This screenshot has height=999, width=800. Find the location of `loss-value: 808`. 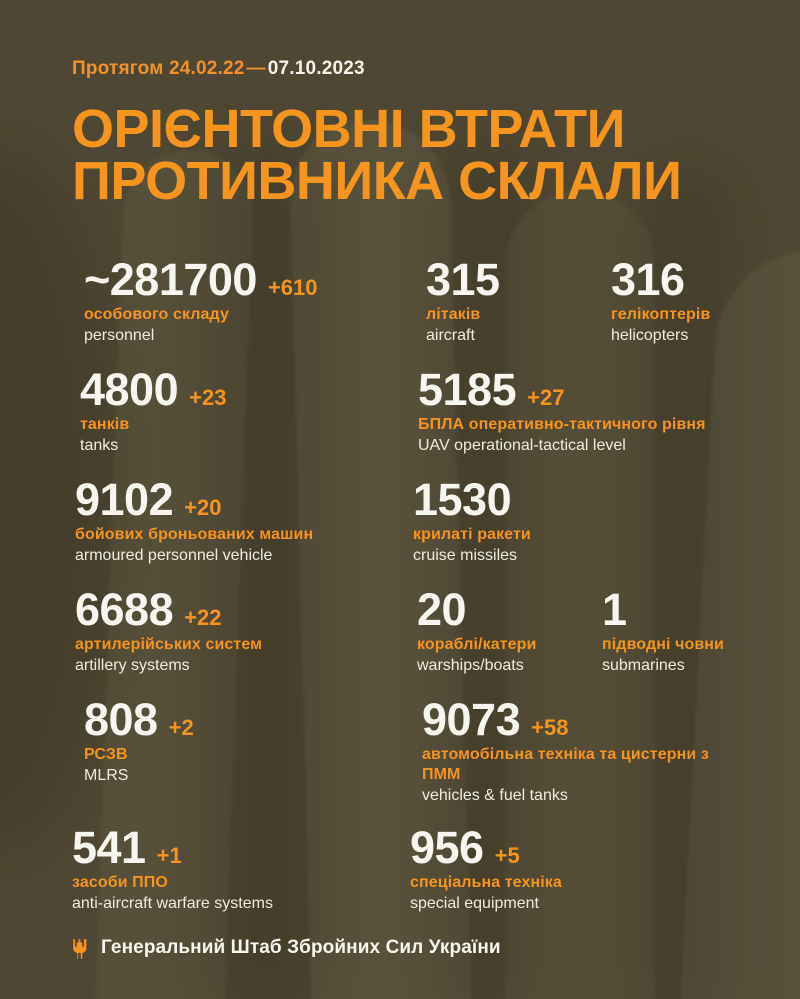

loss-value: 808 is located at coordinates (121, 719).